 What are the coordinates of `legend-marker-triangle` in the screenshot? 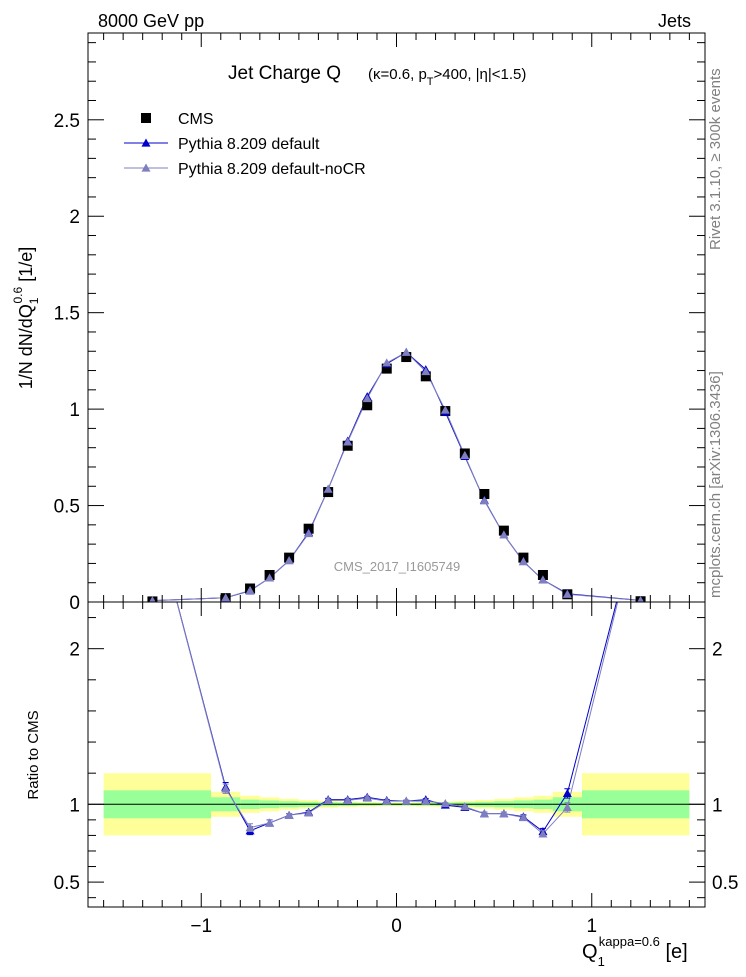 It's located at (146, 167).